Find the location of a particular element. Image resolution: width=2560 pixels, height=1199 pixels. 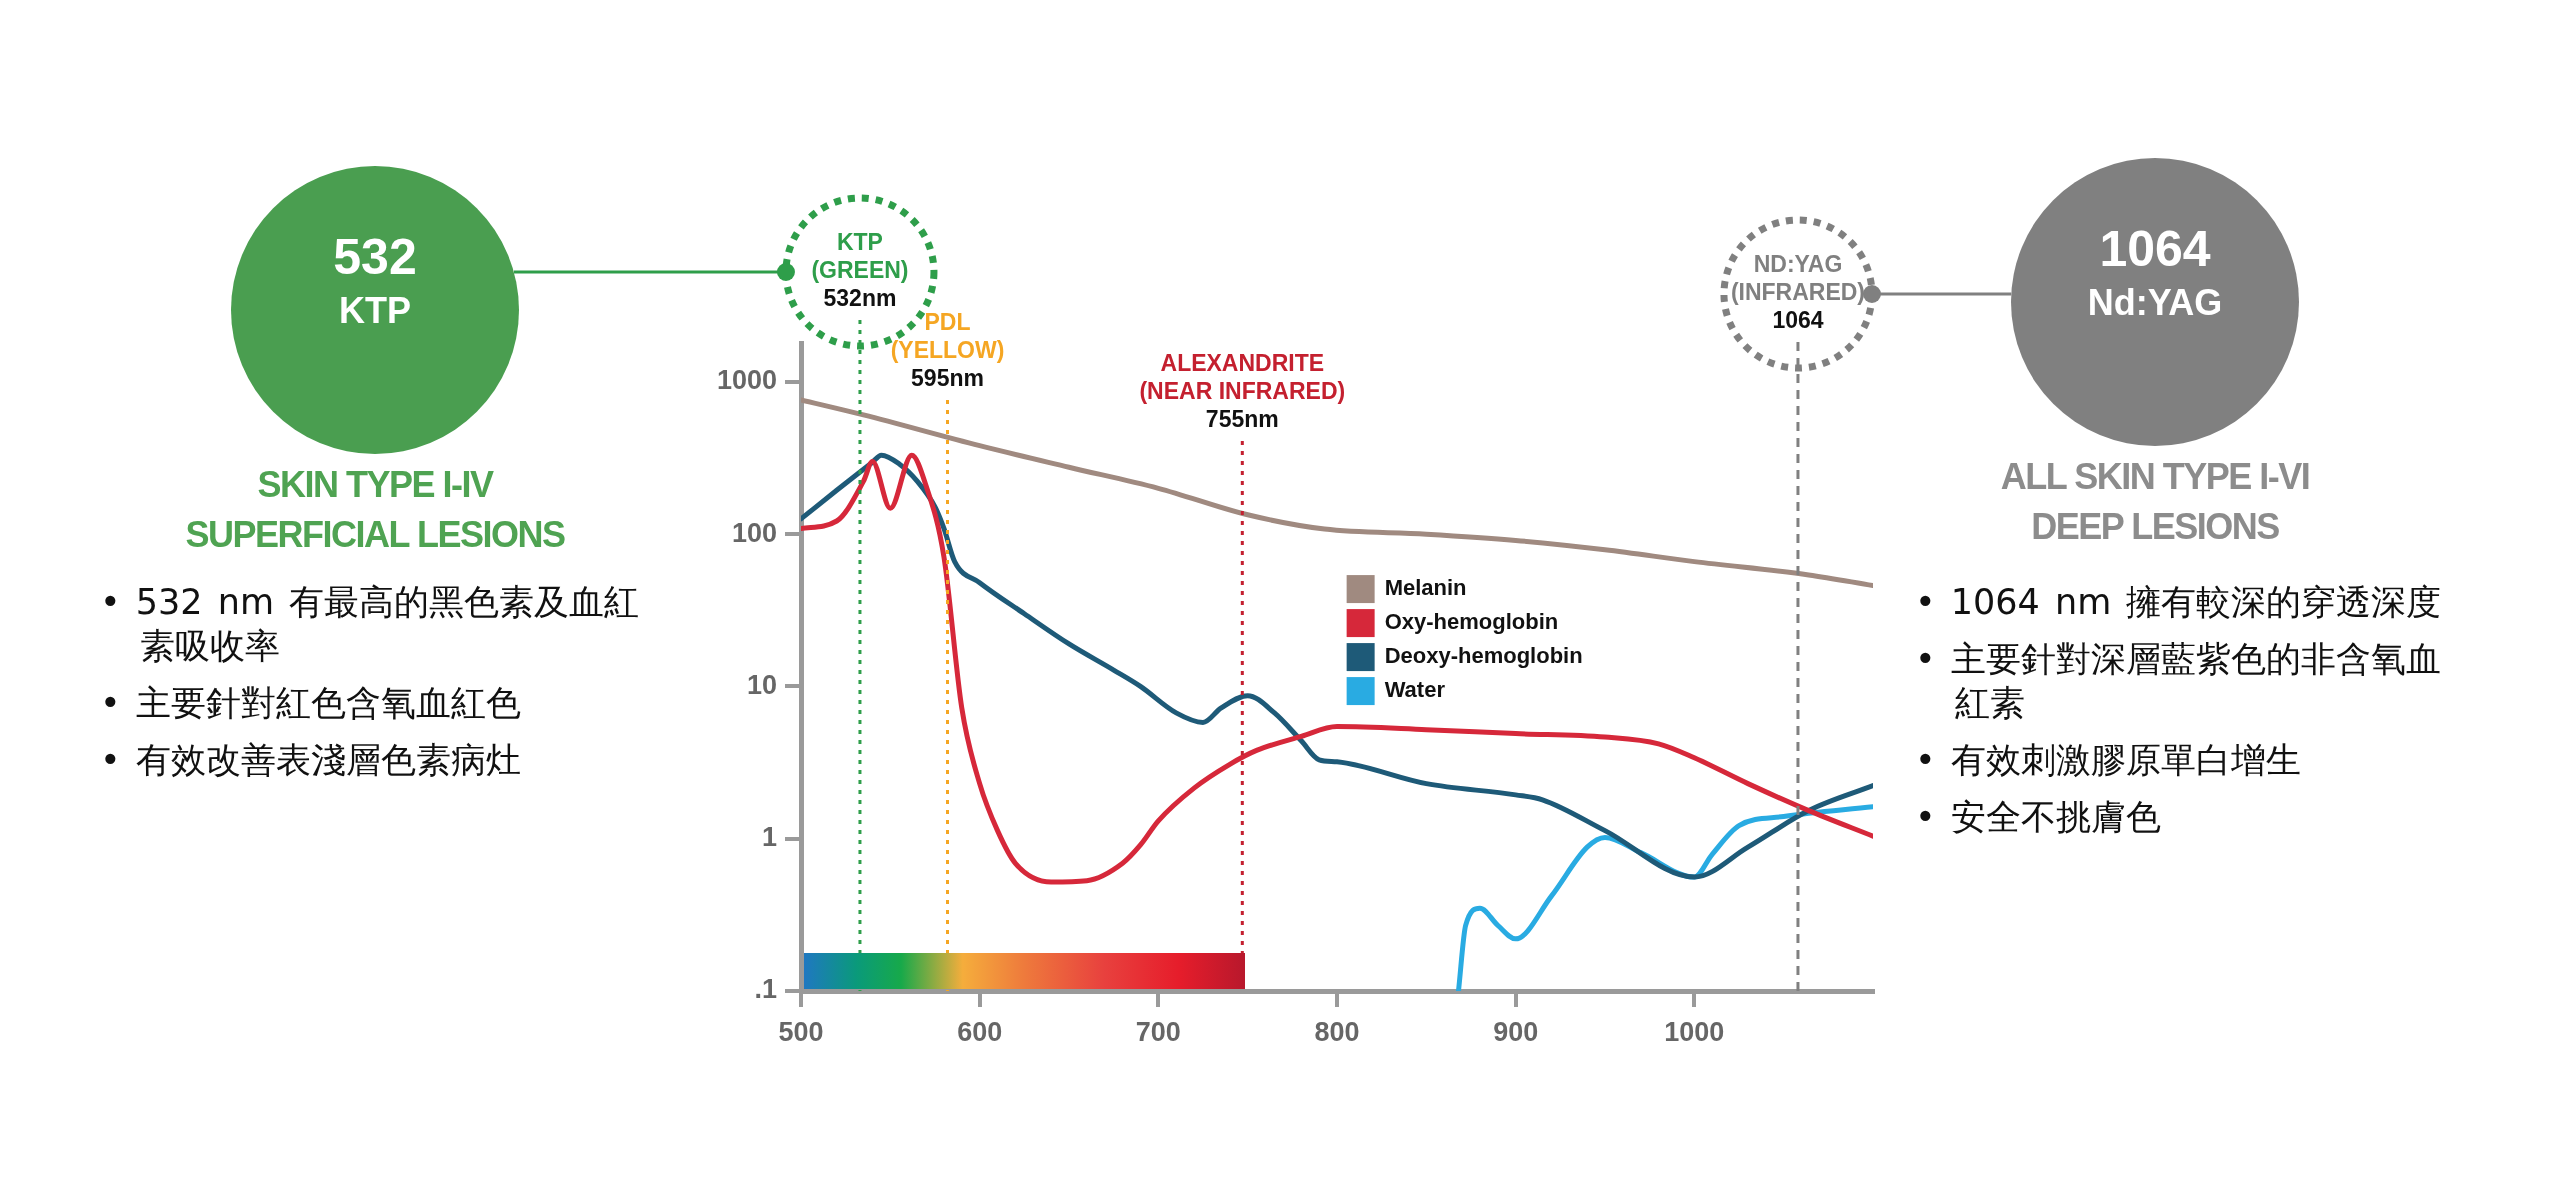

text: • 主要針對紅色含氧血紅色 is located at coordinates (311, 703).